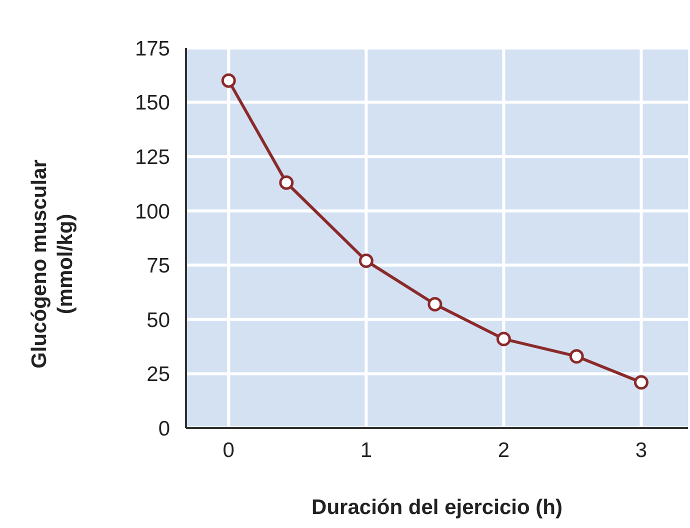  Describe the element at coordinates (152, 212) in the screenshot. I see `y-tick-label: 100` at that location.